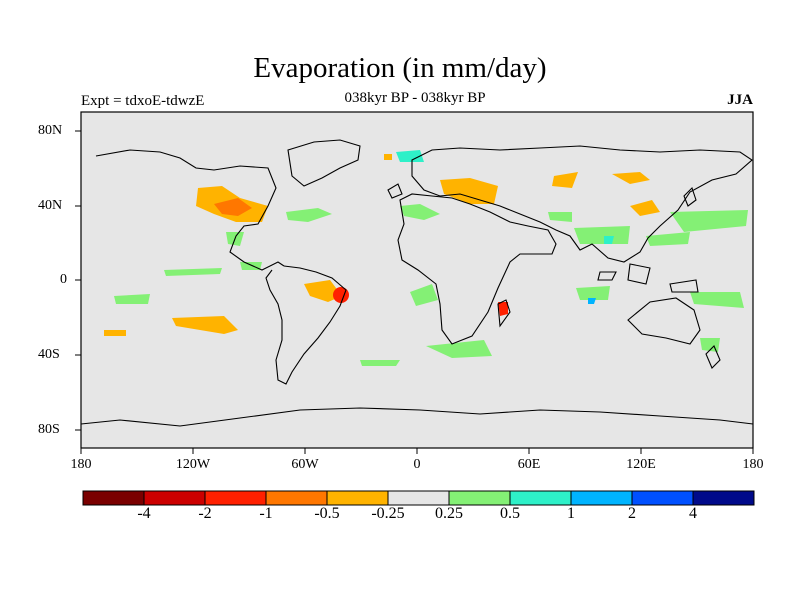 The width and height of the screenshot is (800, 600). What do you see at coordinates (81, 464) in the screenshot?
I see `lon-tick-180w: 180` at bounding box center [81, 464].